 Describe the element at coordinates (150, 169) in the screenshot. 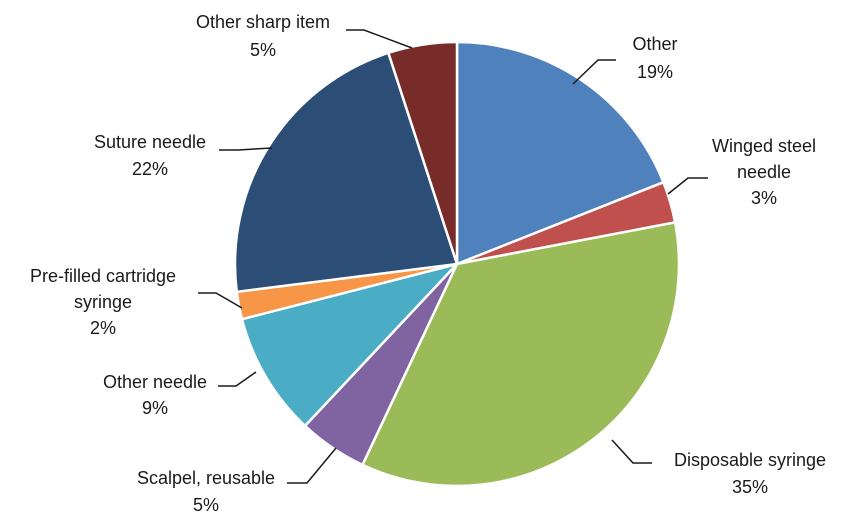

I see `slice-percent-label: 22%` at that location.